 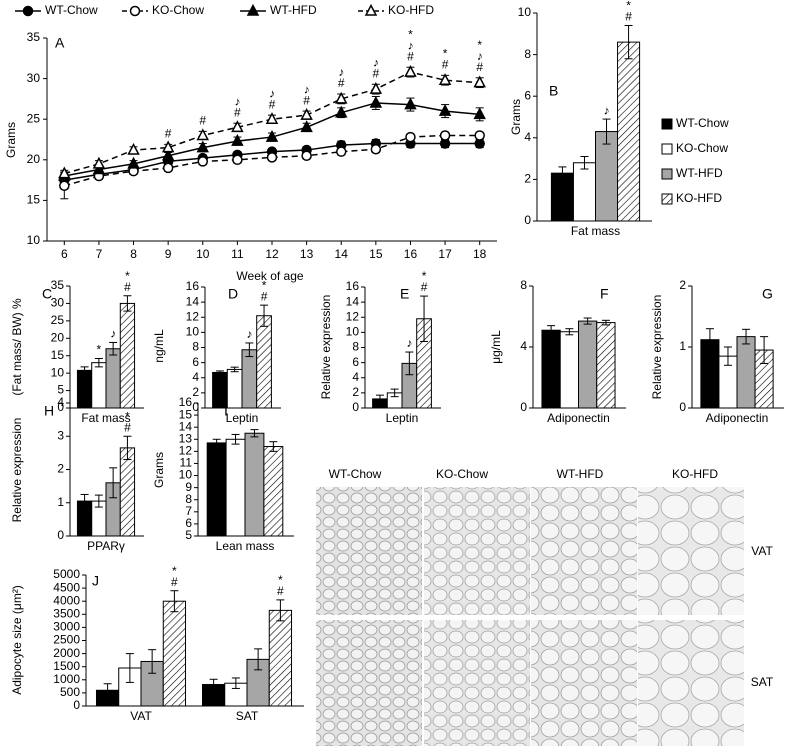 I want to click on y-tick-label: 6, so click(x=527, y=95).